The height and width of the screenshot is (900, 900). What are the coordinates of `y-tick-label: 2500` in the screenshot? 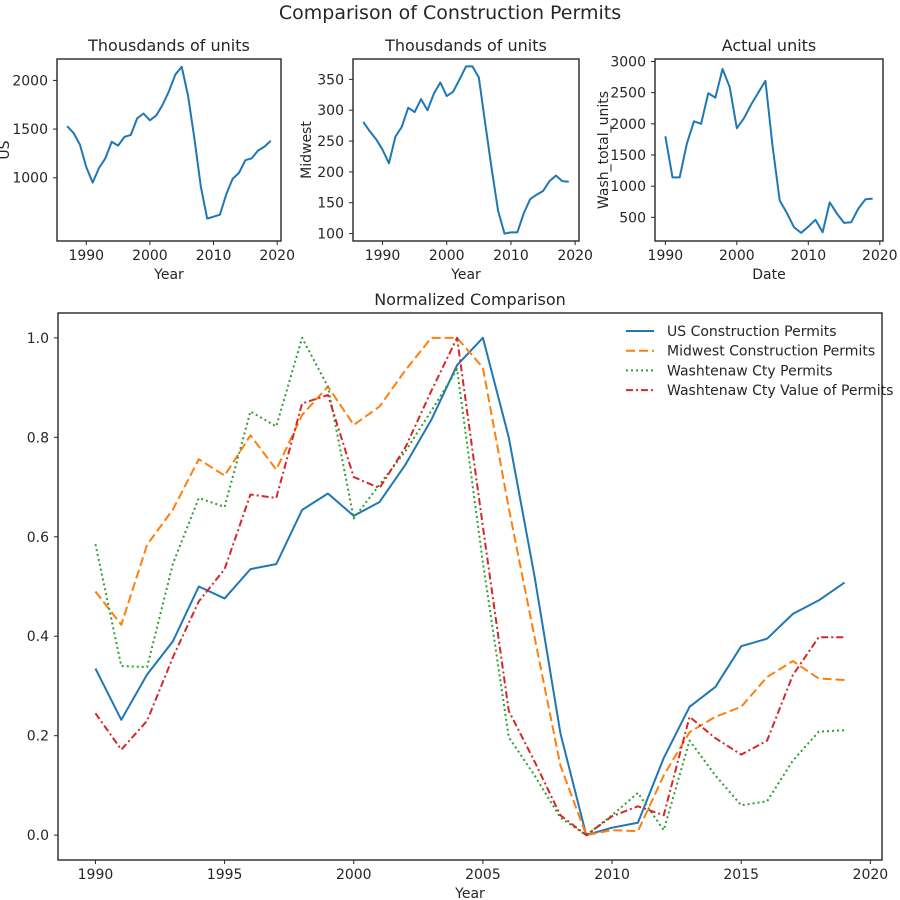 It's located at (628, 94).